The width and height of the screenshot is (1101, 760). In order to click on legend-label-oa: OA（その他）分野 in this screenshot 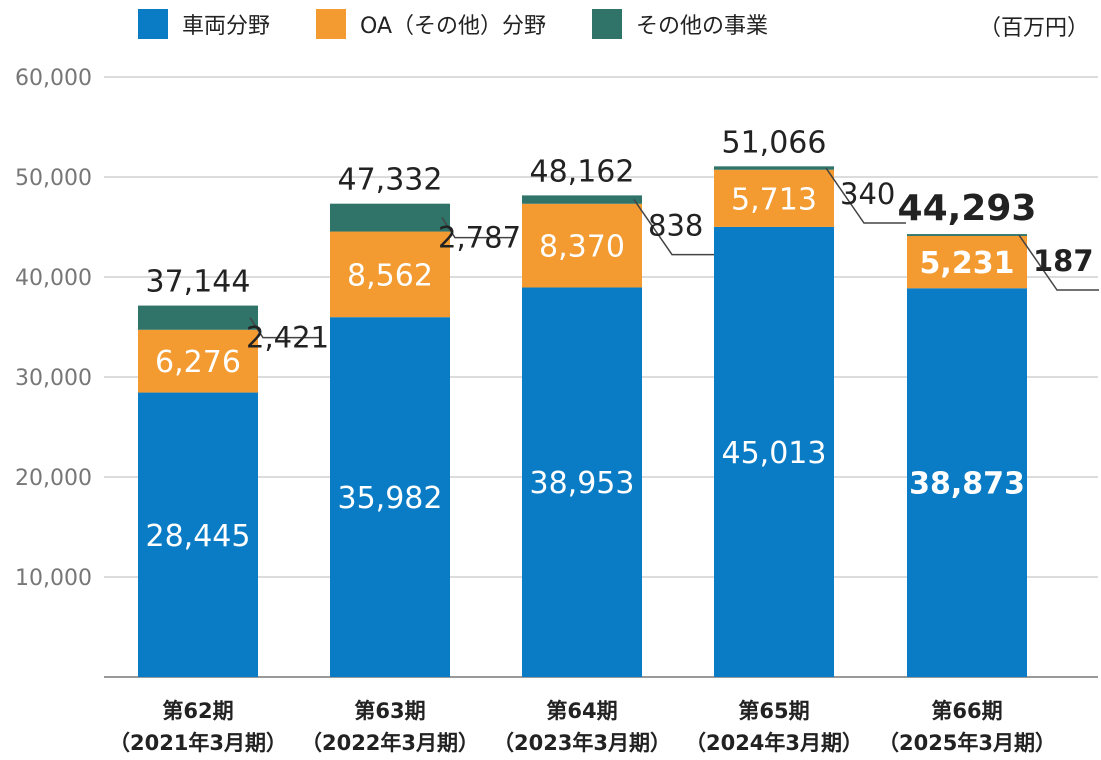, I will do `click(453, 26)`.